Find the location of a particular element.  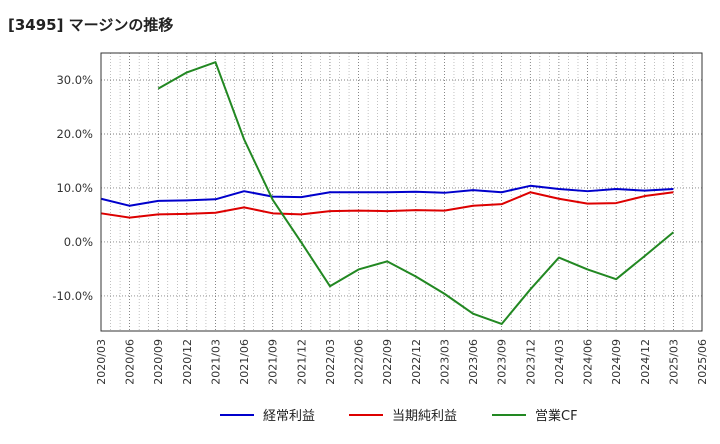

x-tick-label: 2024/06 is located at coordinates (588, 362).